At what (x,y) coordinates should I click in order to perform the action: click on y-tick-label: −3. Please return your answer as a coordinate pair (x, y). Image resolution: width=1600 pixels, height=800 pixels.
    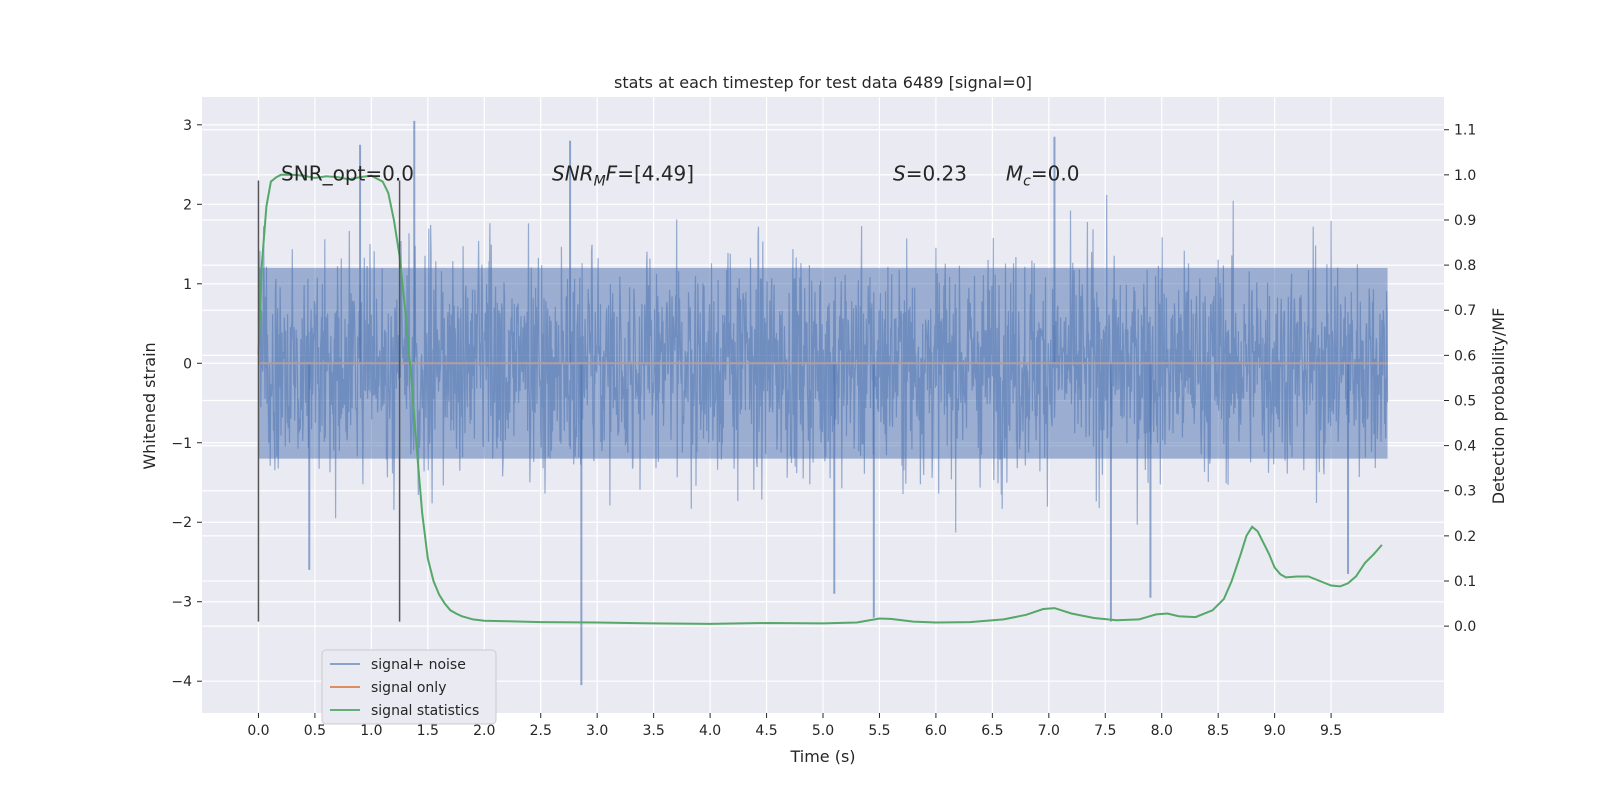
    Looking at the image, I should click on (181, 603).